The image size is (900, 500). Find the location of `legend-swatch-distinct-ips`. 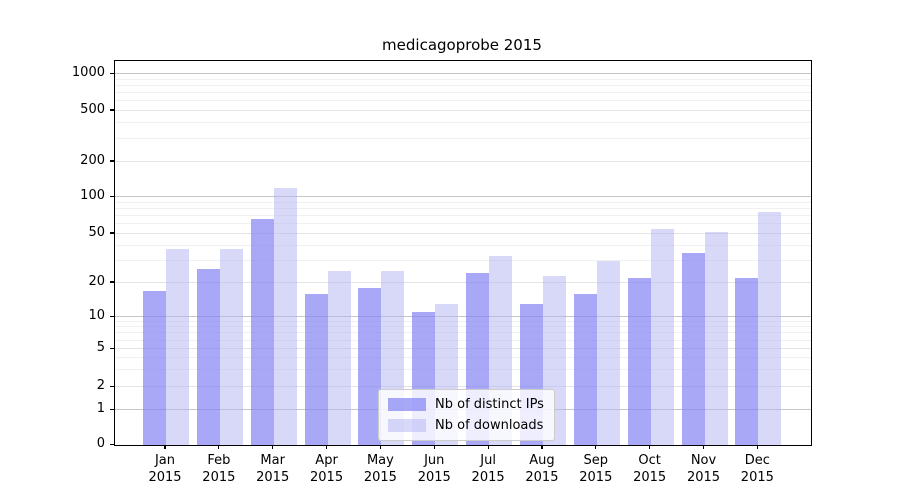

legend-swatch-distinct-ips is located at coordinates (407, 404).